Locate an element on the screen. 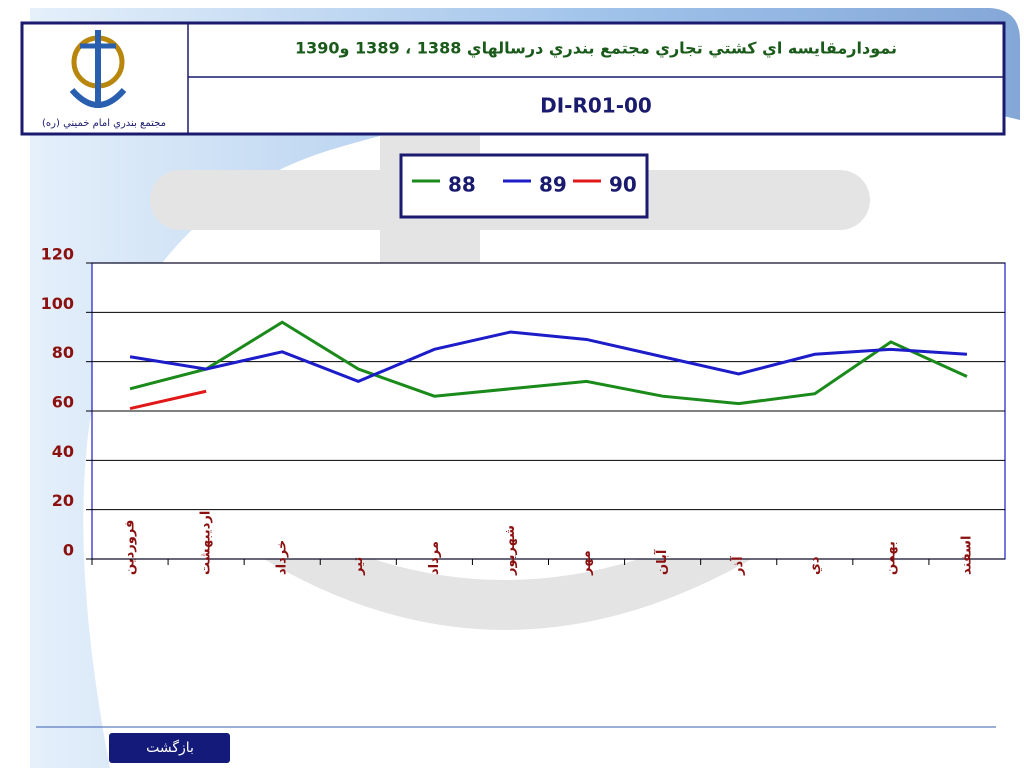 The height and width of the screenshot is (772, 1024). logo-caption: مجتمع بندري امام خميني (ره) is located at coordinates (104, 123).